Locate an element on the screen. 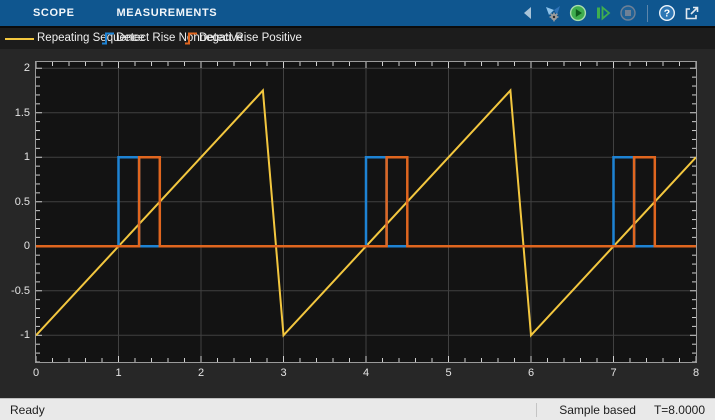  legend-label-detect-rise-positive: Detect Rise Positive is located at coordinates (250, 38).